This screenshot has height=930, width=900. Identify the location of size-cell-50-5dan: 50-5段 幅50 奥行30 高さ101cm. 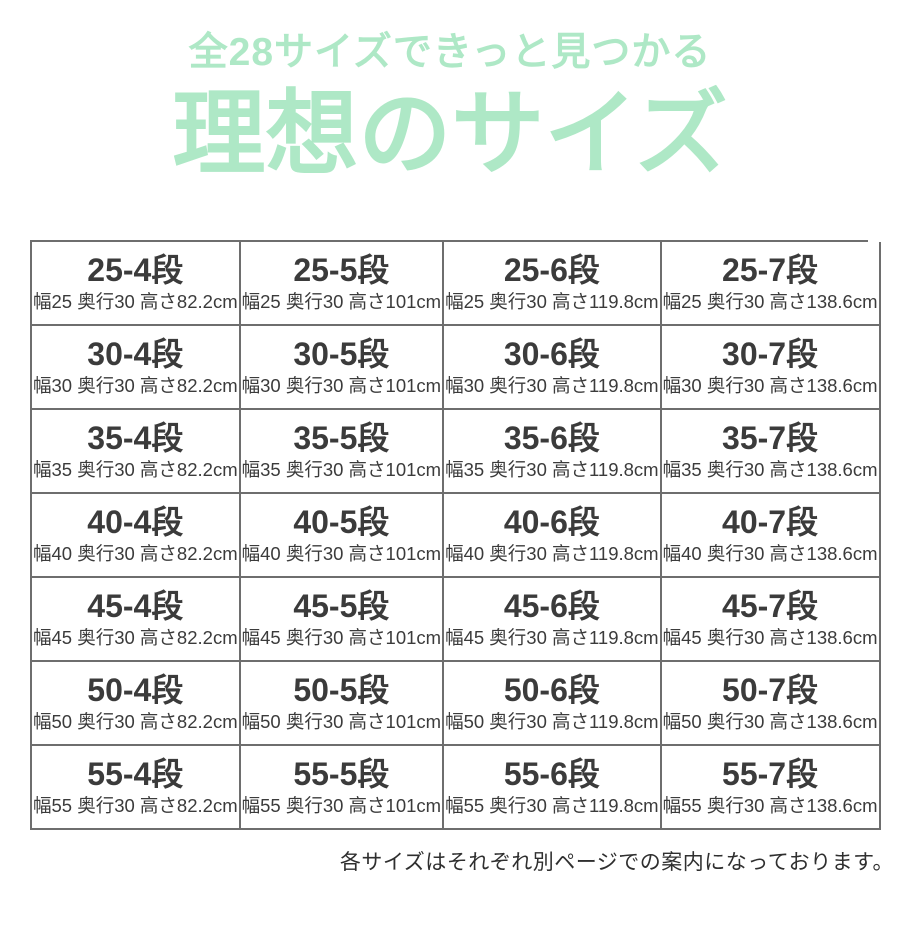
(342, 703).